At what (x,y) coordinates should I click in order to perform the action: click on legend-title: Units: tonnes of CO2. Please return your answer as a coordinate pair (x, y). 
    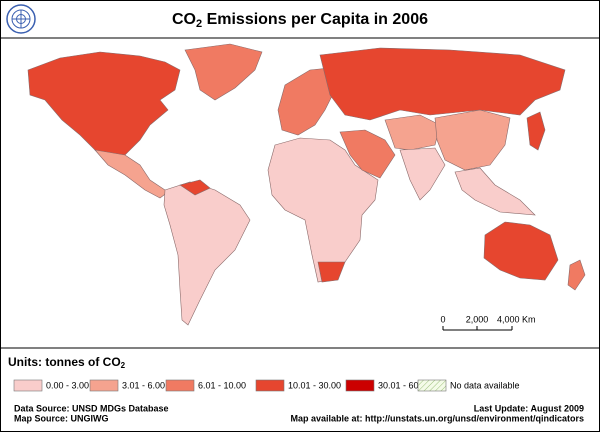
    Looking at the image, I should click on (67, 362).